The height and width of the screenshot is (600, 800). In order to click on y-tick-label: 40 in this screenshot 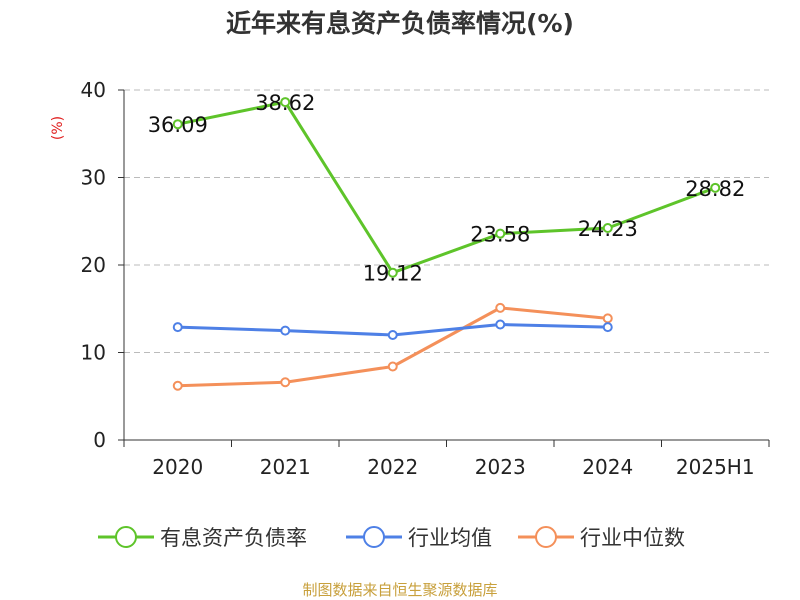, I will do `click(93, 90)`.